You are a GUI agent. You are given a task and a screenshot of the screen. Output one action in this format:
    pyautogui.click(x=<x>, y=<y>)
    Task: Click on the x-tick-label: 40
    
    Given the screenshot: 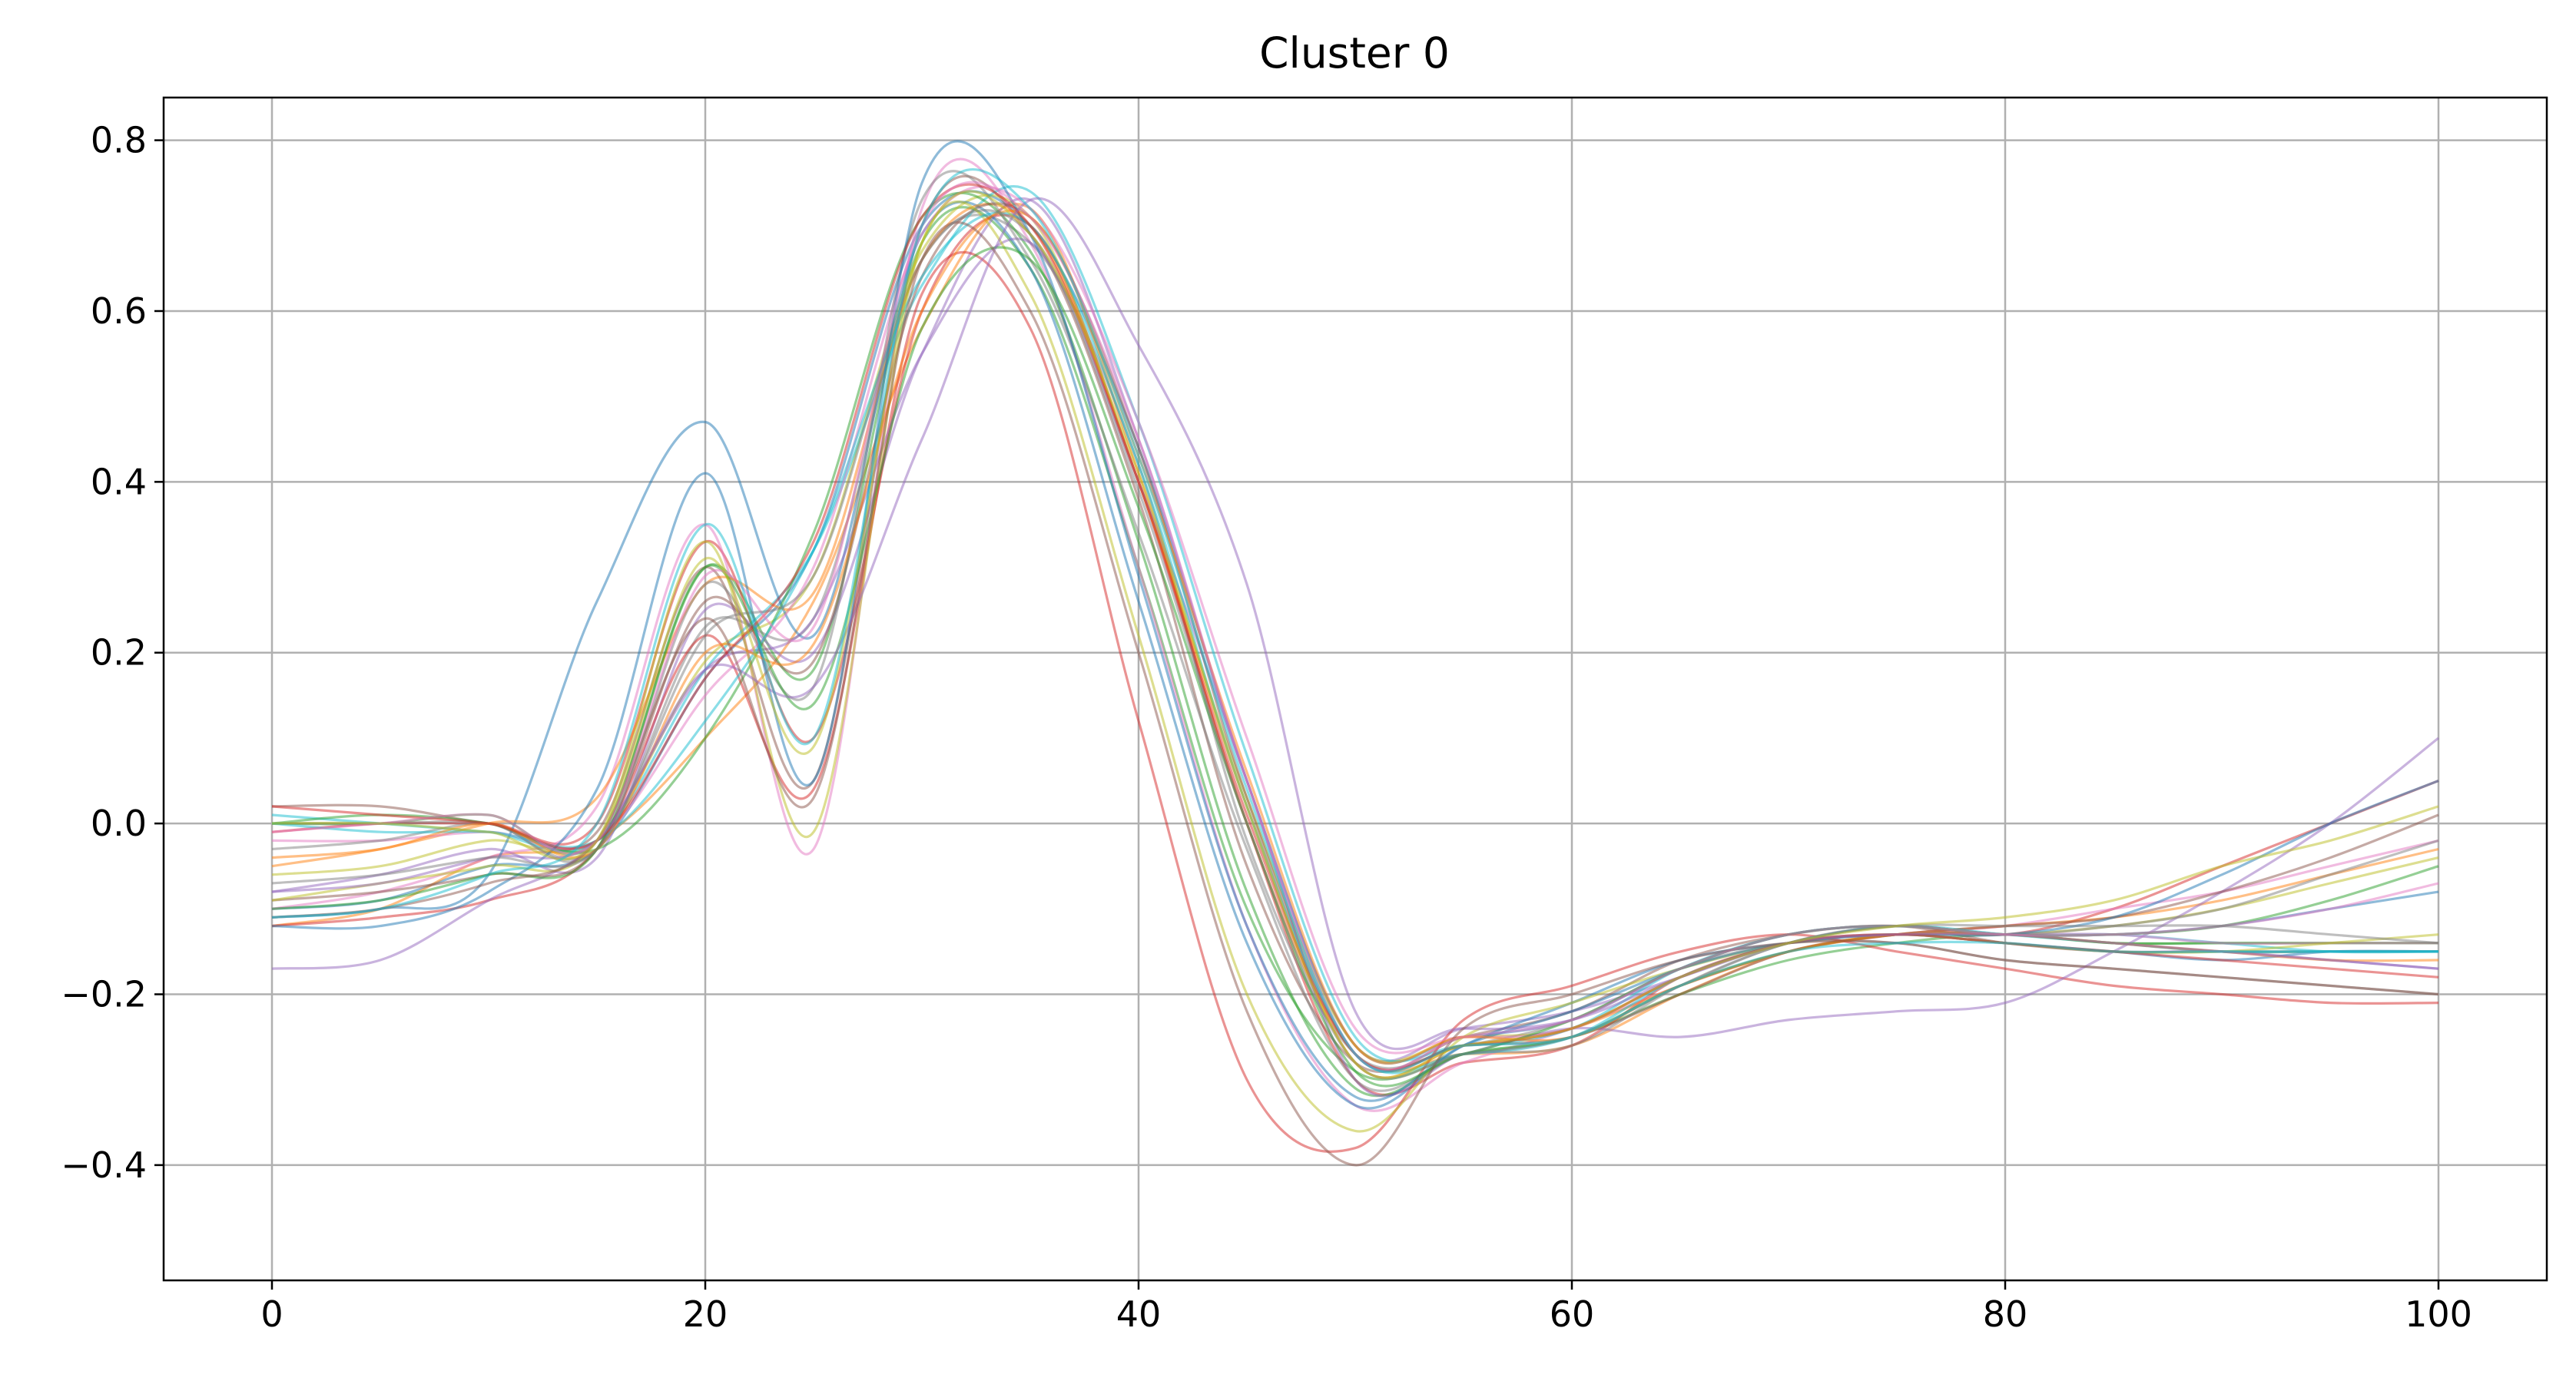 What is the action you would take?
    pyautogui.click(x=1139, y=1314)
    